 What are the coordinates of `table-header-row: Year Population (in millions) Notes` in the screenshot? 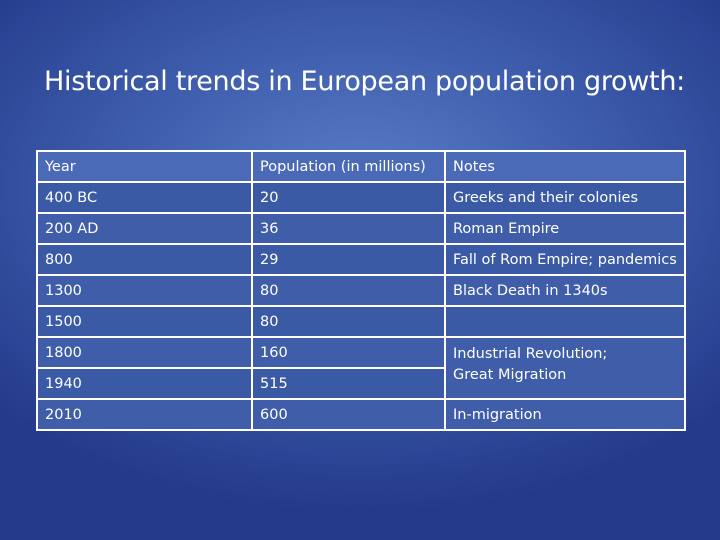 It's located at (361, 166).